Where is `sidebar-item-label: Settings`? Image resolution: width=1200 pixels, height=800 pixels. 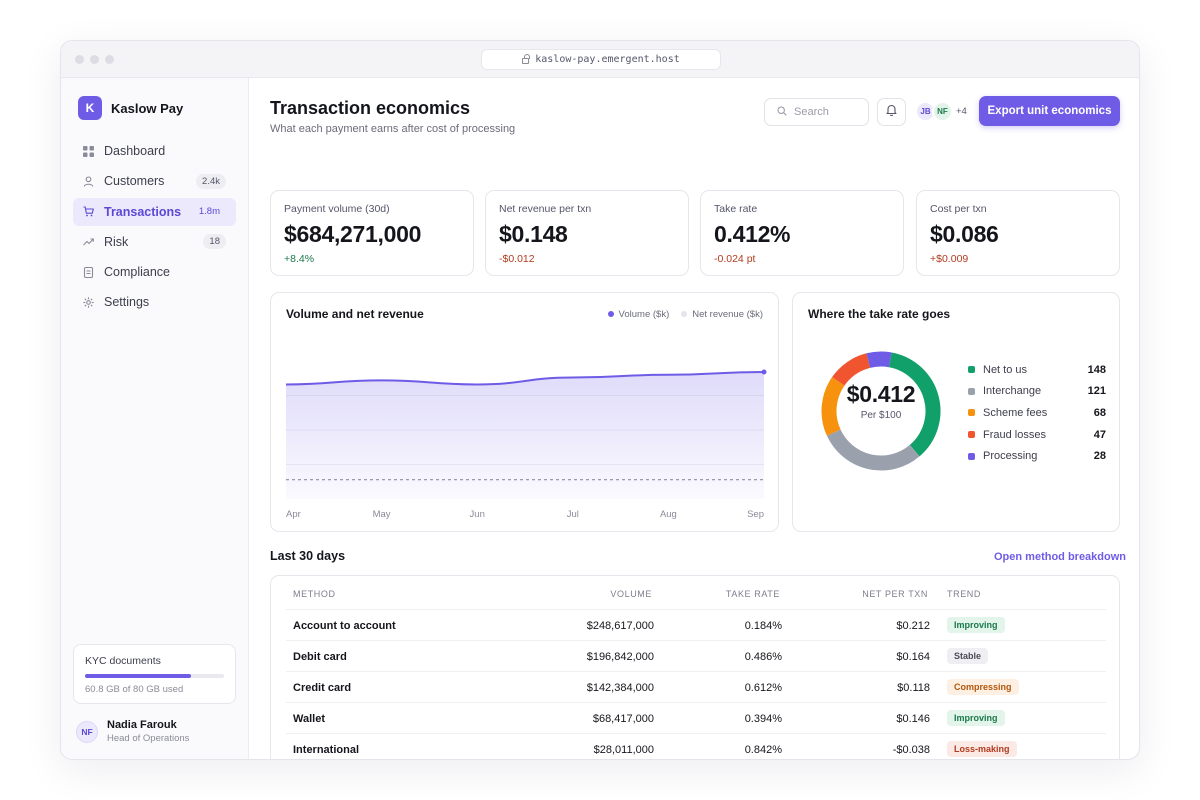
sidebar-item-label: Settings is located at coordinates (127, 302).